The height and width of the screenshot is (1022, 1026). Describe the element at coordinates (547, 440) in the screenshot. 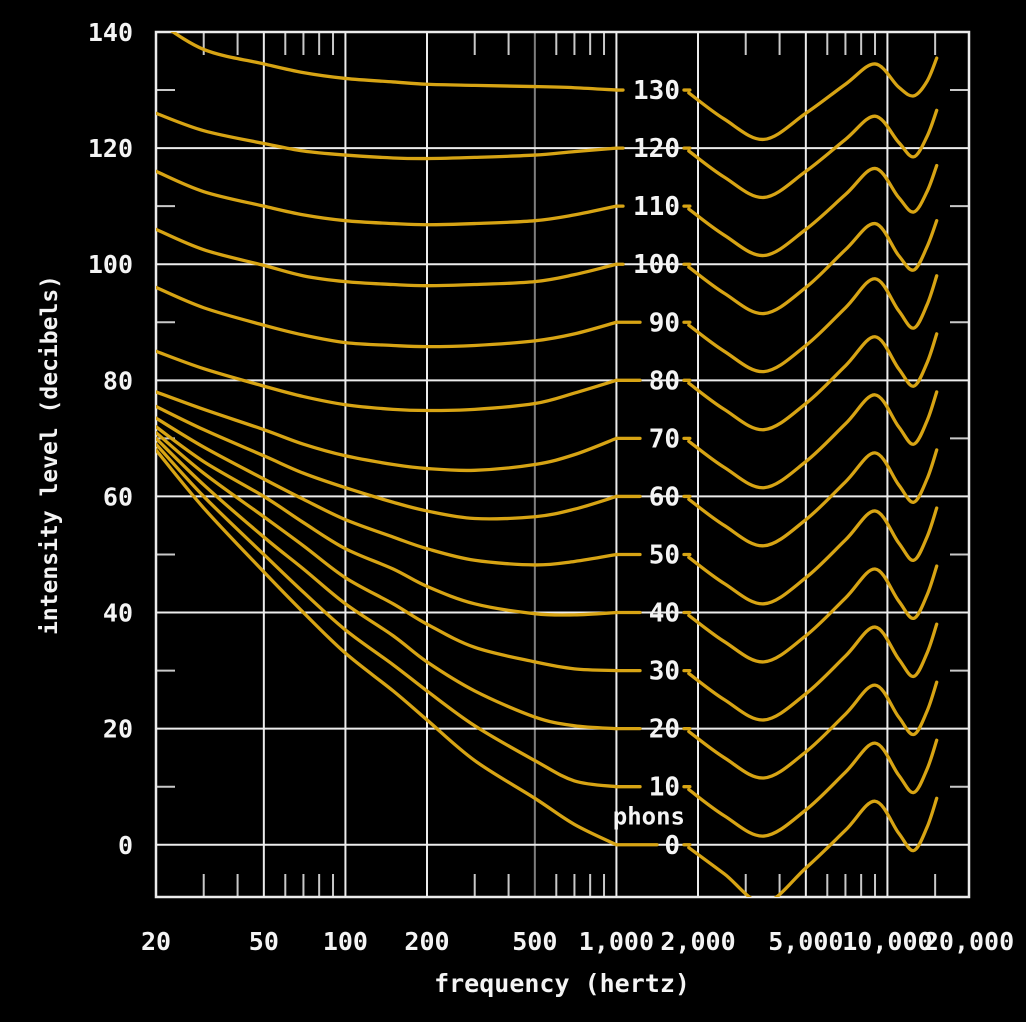

I see `curve-70-phon` at that location.